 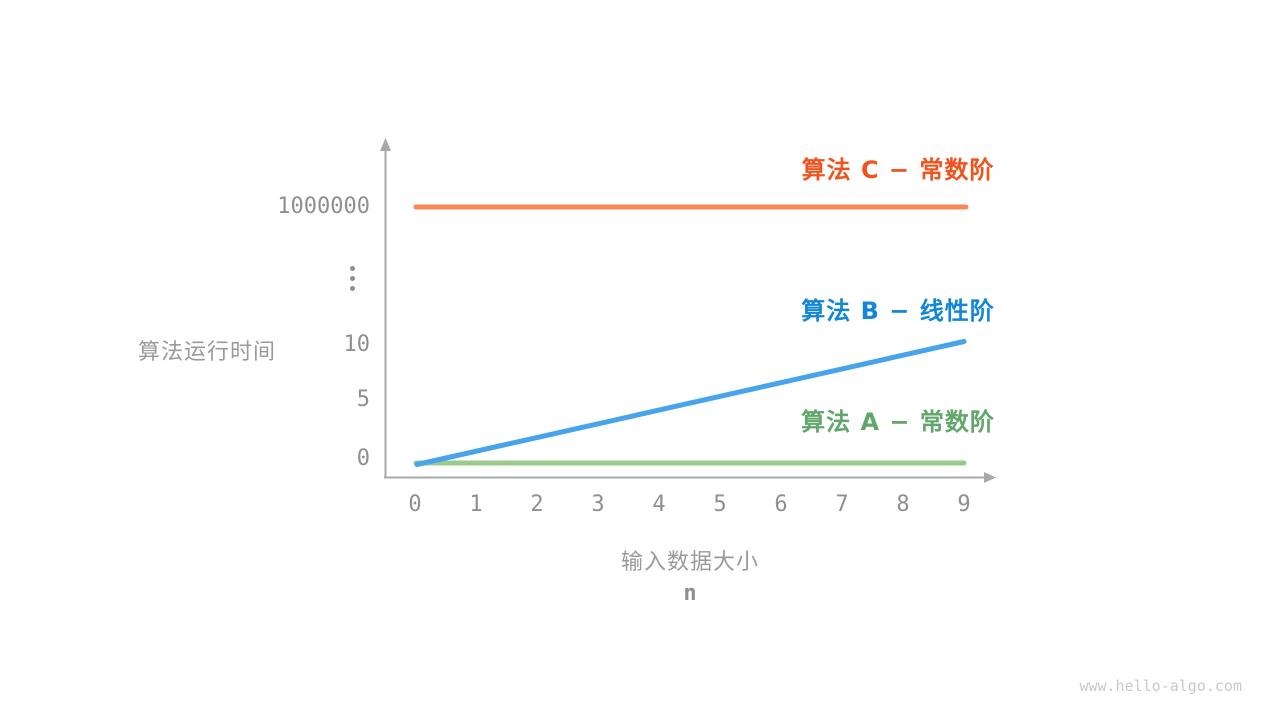 What do you see at coordinates (1160, 686) in the screenshot?
I see `watermark: www.hello-algo.com` at bounding box center [1160, 686].